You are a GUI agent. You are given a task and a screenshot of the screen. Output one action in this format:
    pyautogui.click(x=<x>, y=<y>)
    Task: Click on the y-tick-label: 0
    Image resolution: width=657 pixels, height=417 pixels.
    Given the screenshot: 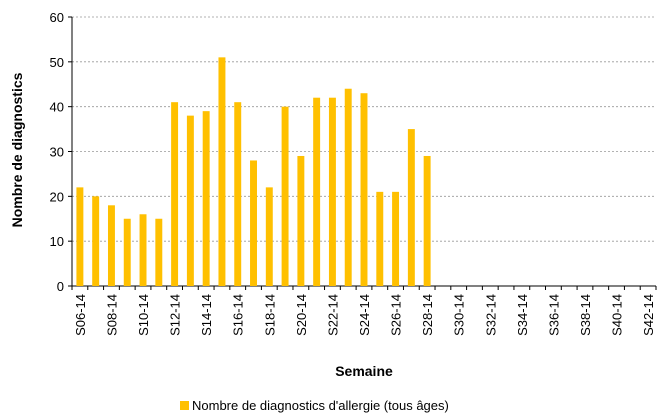 What is the action you would take?
    pyautogui.click(x=60, y=286)
    